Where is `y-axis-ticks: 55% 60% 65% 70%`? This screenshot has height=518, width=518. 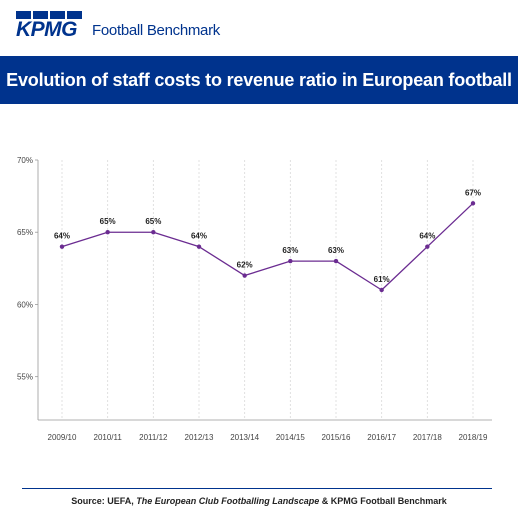 y-axis-ticks: 55% 60% 65% 70% is located at coordinates (27, 269).